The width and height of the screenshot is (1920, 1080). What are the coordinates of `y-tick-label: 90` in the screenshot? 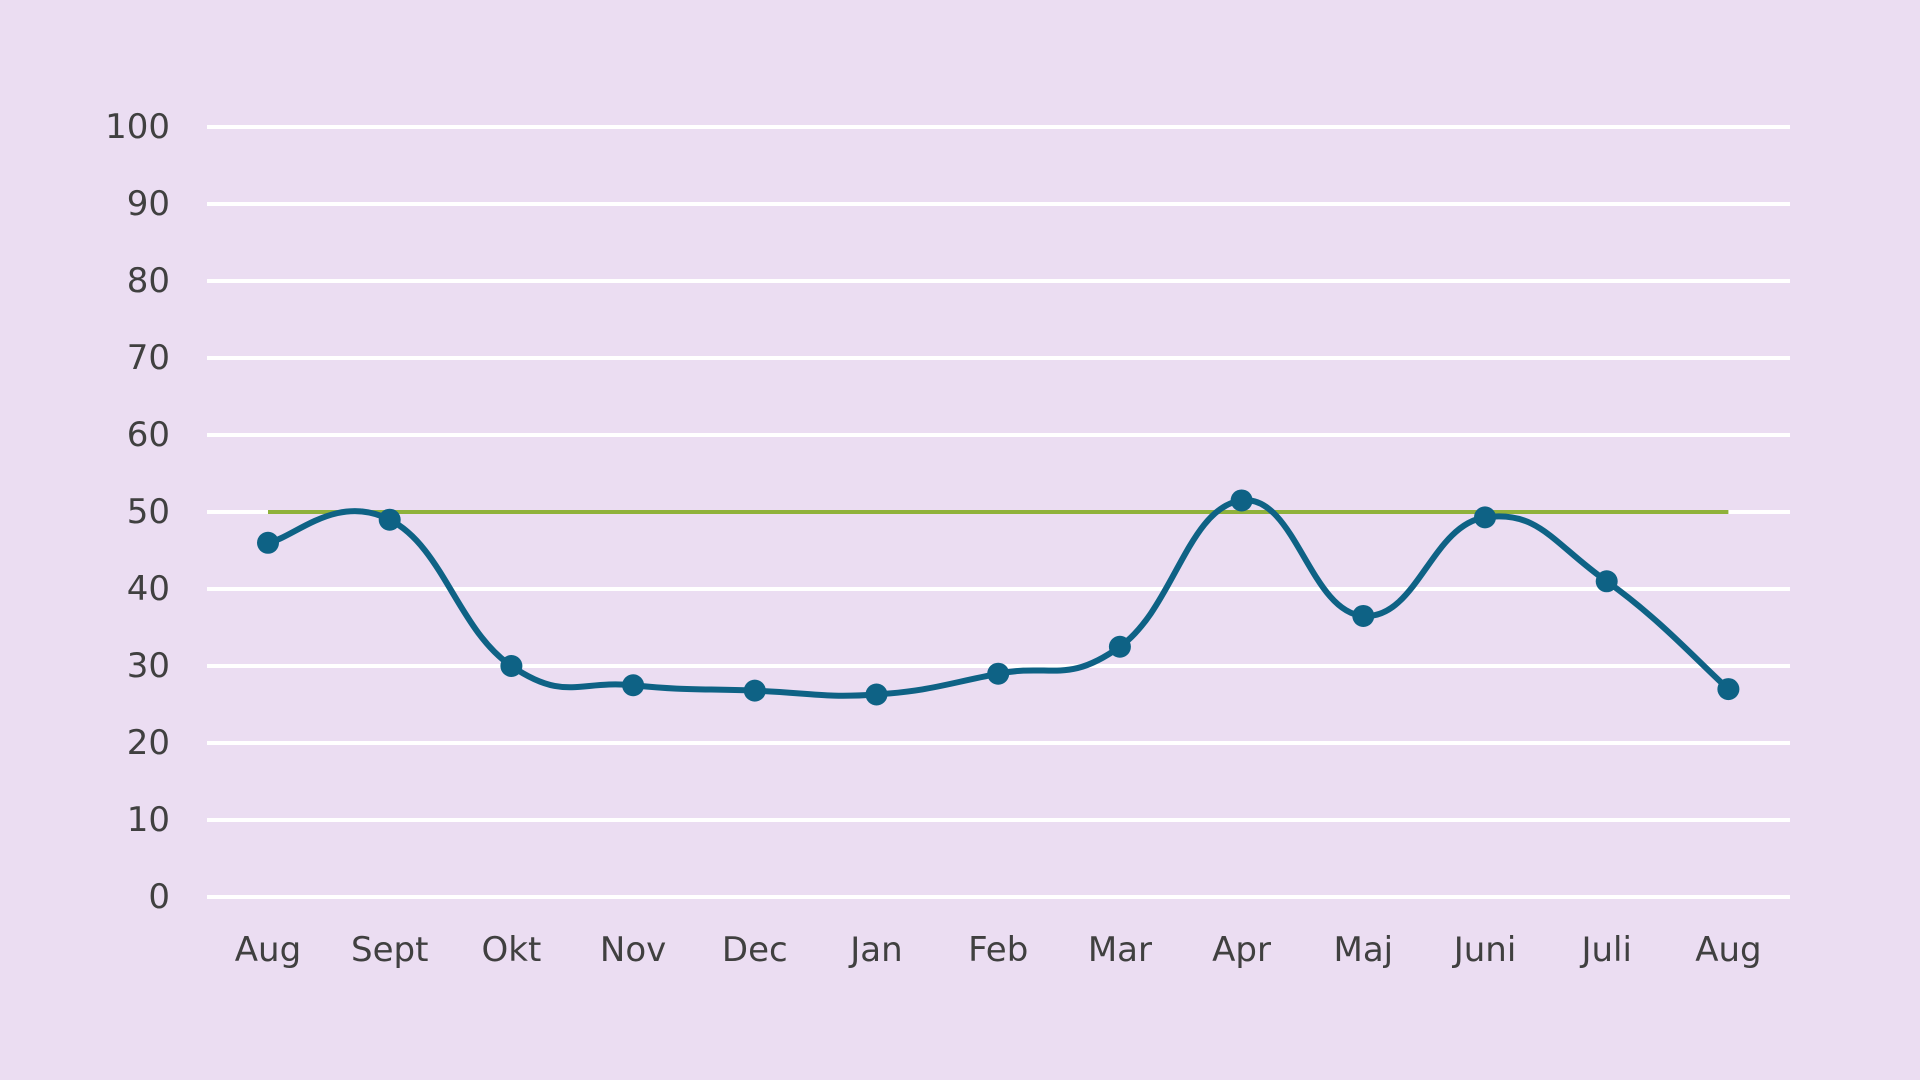 It's located at (148, 204).